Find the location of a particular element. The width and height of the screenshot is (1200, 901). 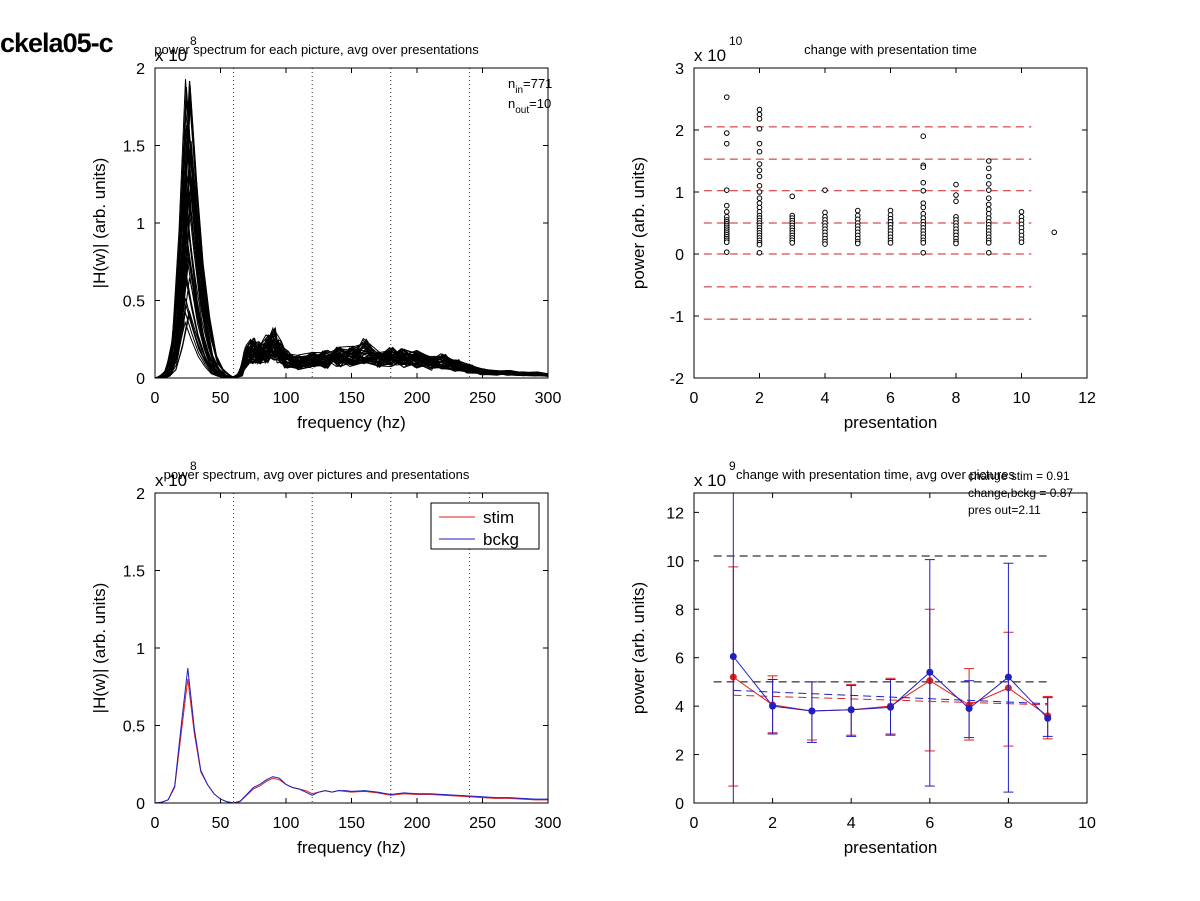

x-axis-label: presentation is located at coordinates (891, 847).